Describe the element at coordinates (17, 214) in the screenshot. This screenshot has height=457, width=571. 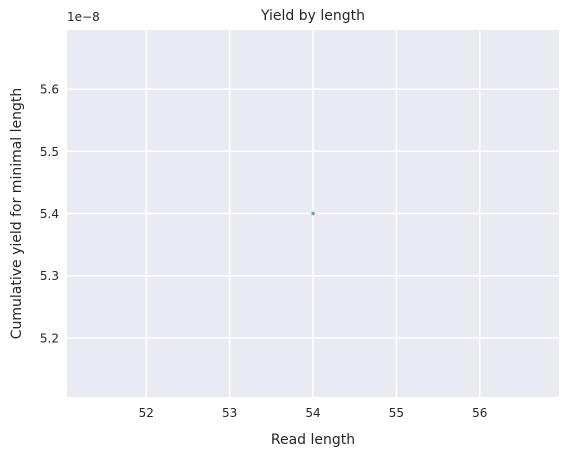
I see `y-axis-label: Cumulative yield for minimal length` at that location.